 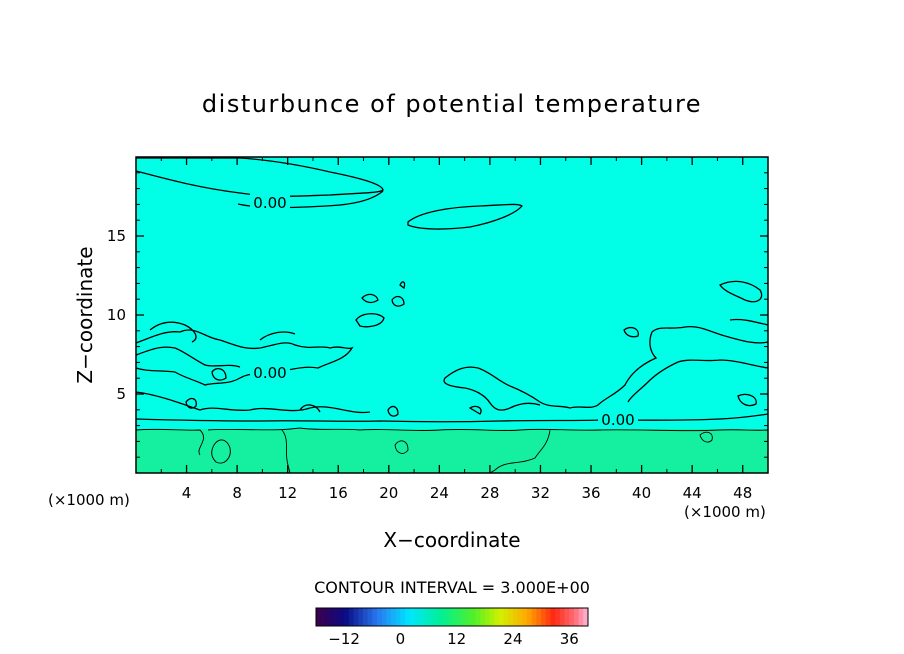 What do you see at coordinates (692, 493) in the screenshot?
I see `x-tick-label: 44` at bounding box center [692, 493].